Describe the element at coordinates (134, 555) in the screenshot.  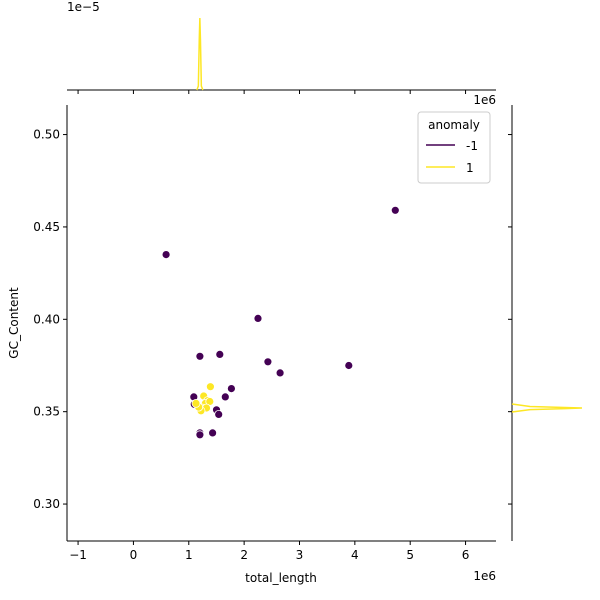
I see `x-tick-label: 0` at that location.